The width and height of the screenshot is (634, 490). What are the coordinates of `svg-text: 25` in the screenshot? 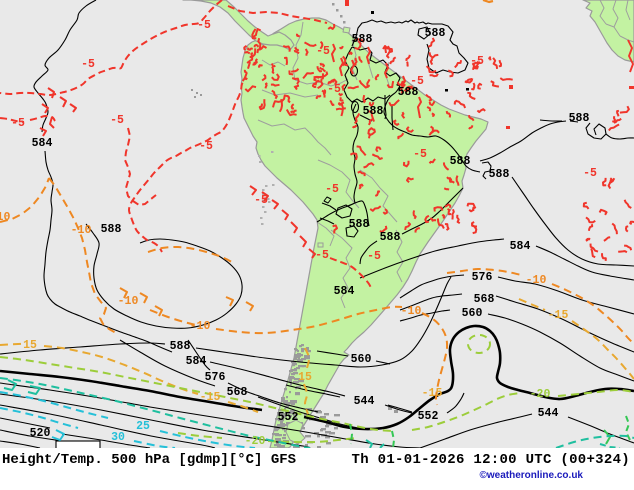 It's located at (143, 426).